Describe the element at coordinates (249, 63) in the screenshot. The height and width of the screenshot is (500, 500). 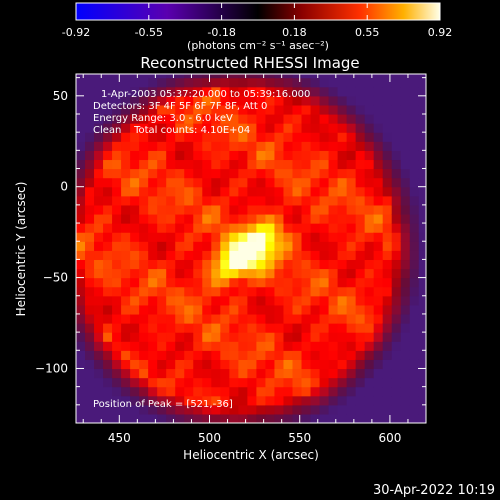
I see `chart-title: Reconstructed RHESSI Image` at that location.